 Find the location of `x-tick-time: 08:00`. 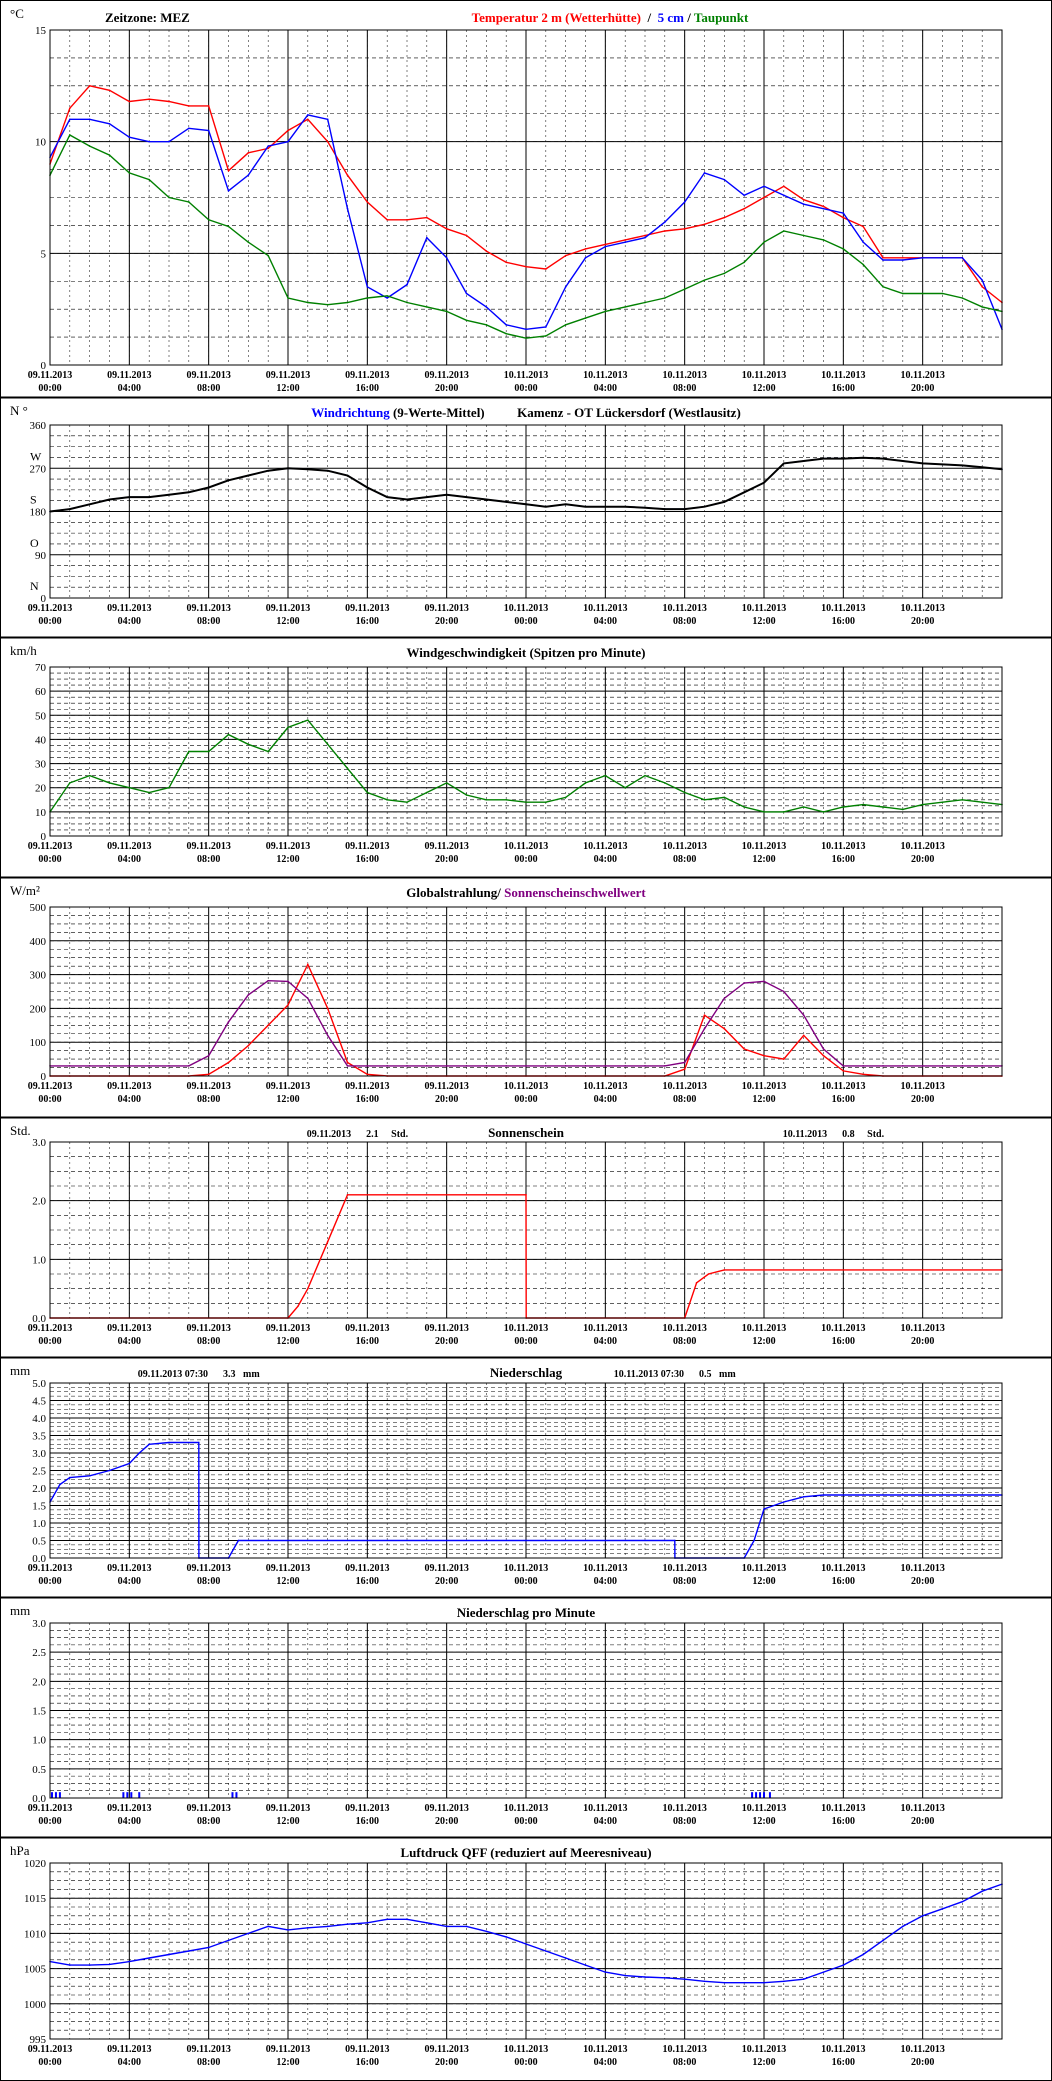

x-tick-time: 08:00 is located at coordinates (684, 859).